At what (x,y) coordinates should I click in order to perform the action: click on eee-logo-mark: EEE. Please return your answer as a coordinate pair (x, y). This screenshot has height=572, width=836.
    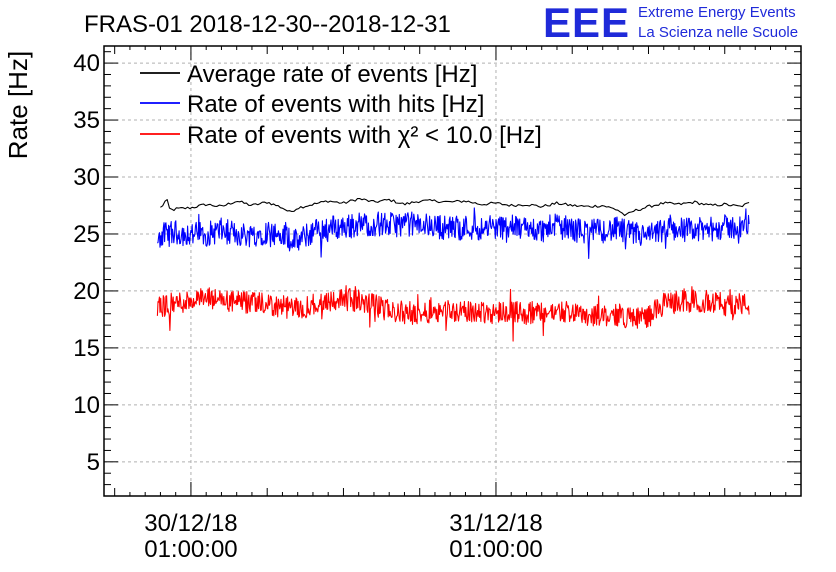
    Looking at the image, I should click on (587, 23).